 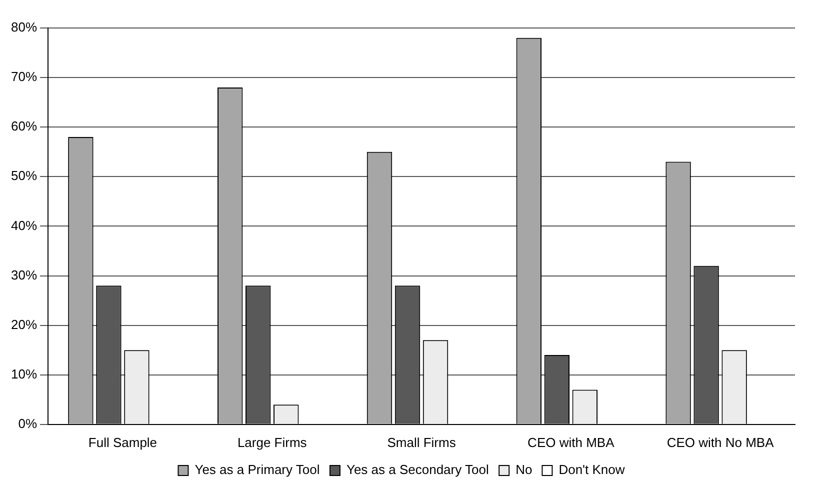 What do you see at coordinates (257, 470) in the screenshot?
I see `legend-label: Yes as a Primary Tool` at bounding box center [257, 470].